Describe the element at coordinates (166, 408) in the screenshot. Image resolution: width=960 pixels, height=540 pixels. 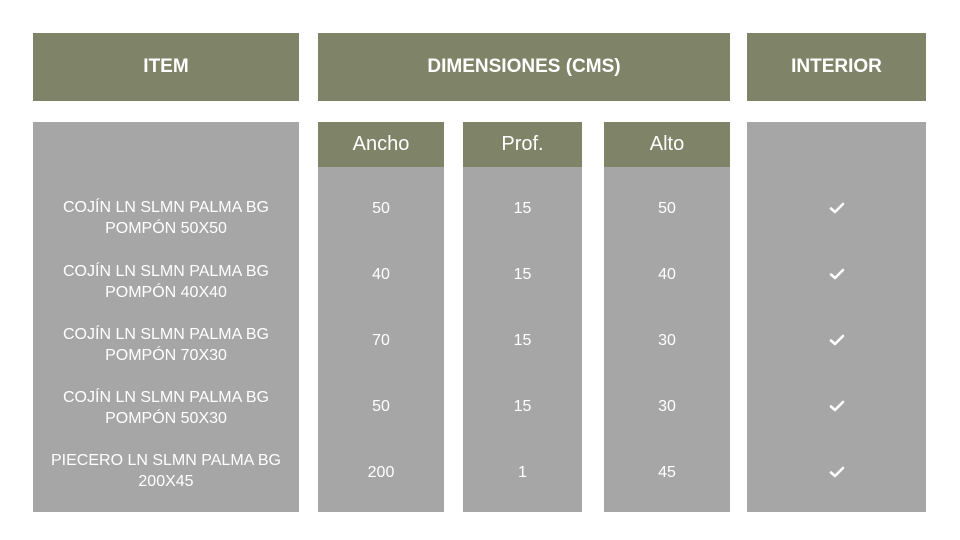
I see `row-4-item: COJÍN LN SLMN PALMA BG POMPÓN 50X30` at that location.